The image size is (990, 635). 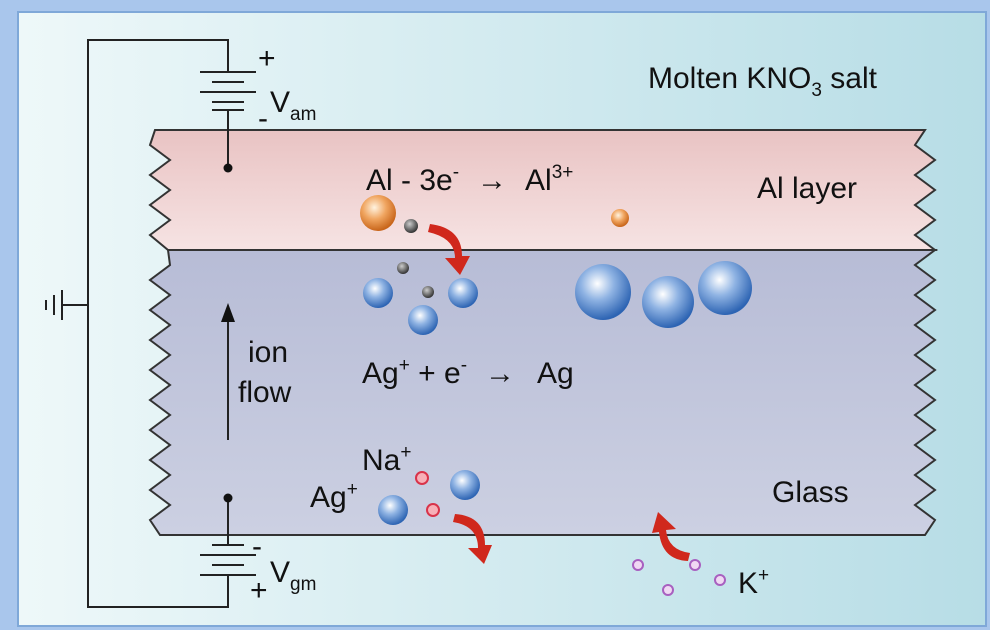 I want to click on ion-flow-label: flow, so click(x=265, y=392).